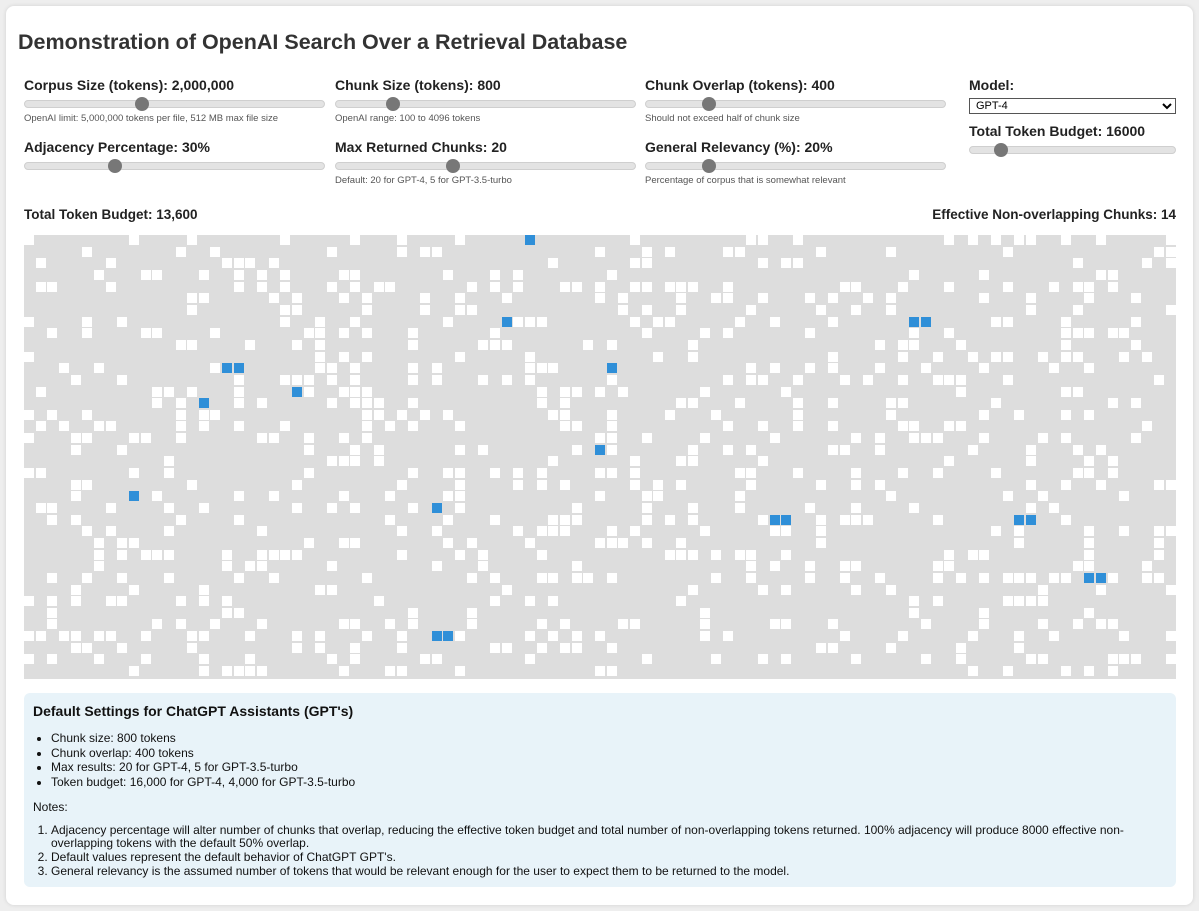 This screenshot has height=911, width=1199. Describe the element at coordinates (174, 104) in the screenshot. I see `corpus-size-slider` at that location.